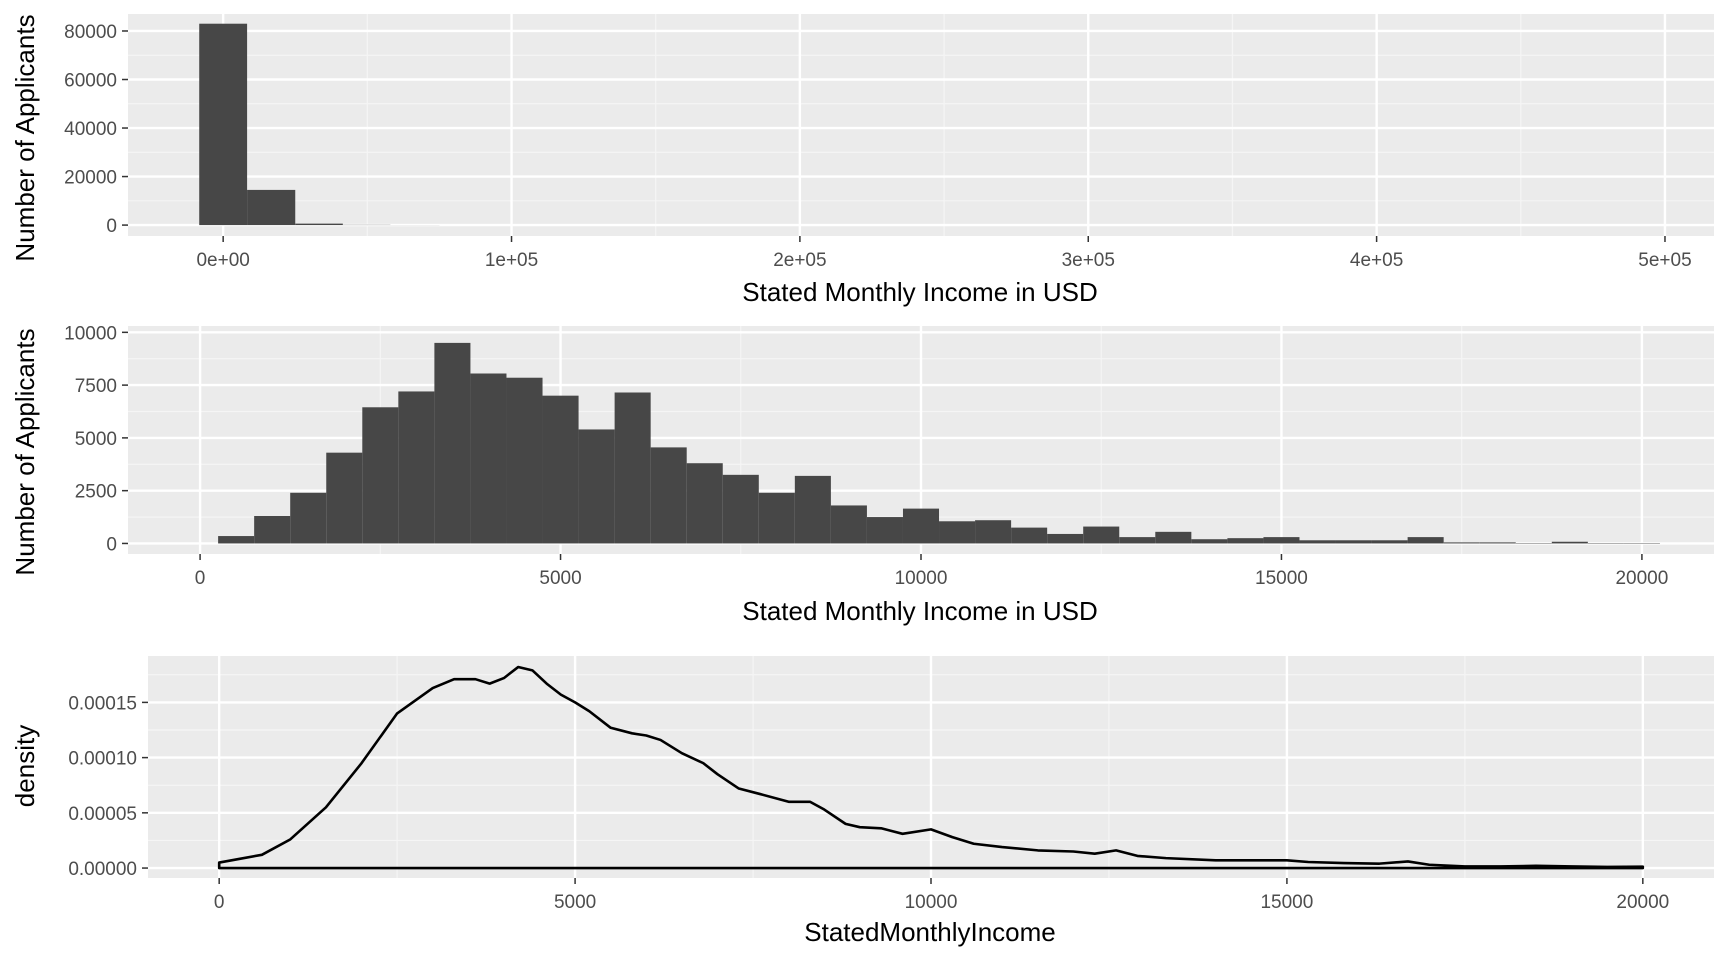  I want to click on x-tick-label: 3e+05, so click(1088, 260).